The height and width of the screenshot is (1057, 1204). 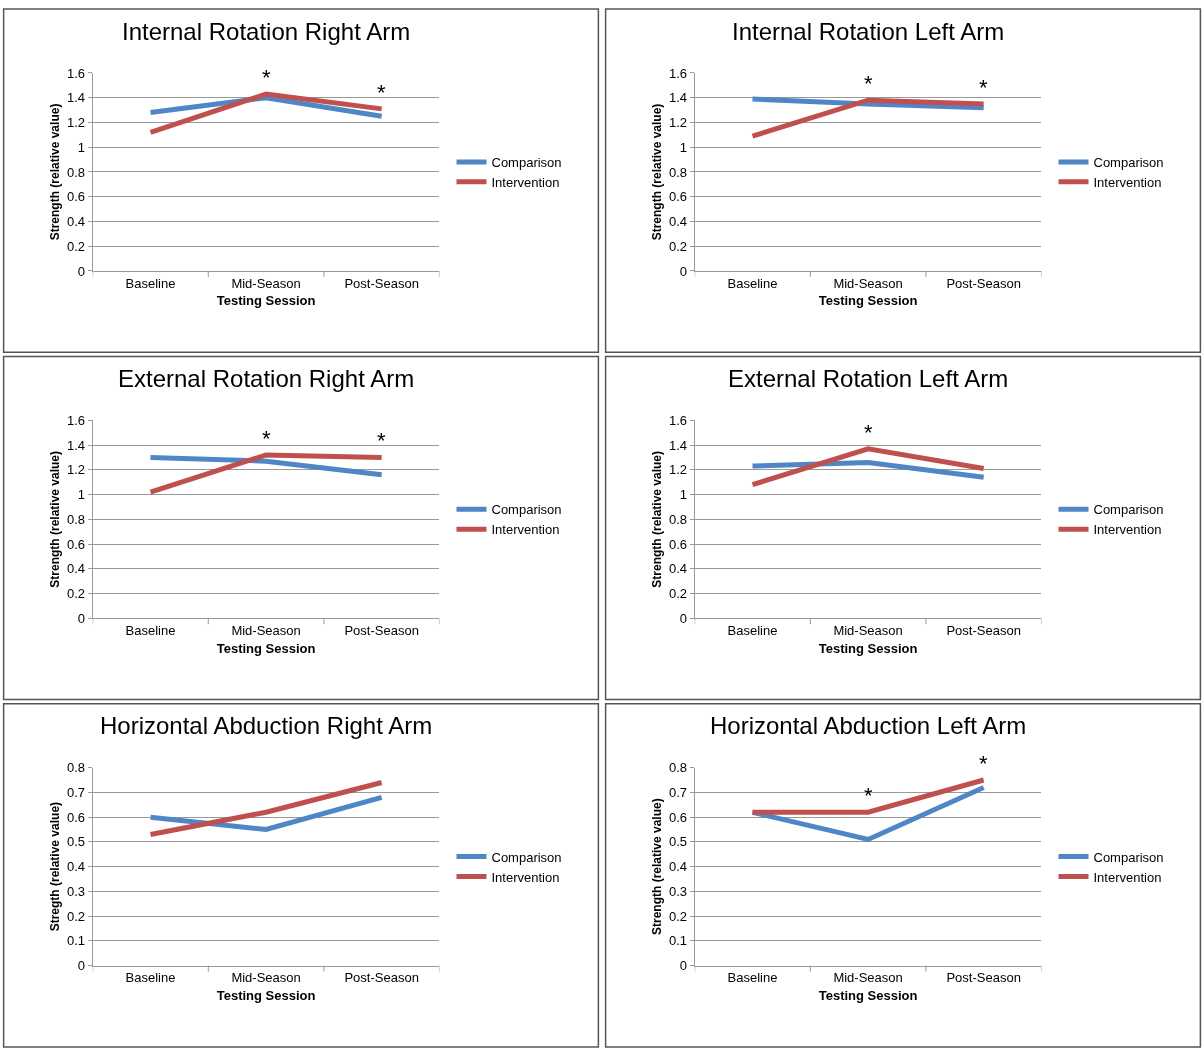 What do you see at coordinates (868, 378) in the screenshot?
I see `chart-title: External Rotation Left Arm` at bounding box center [868, 378].